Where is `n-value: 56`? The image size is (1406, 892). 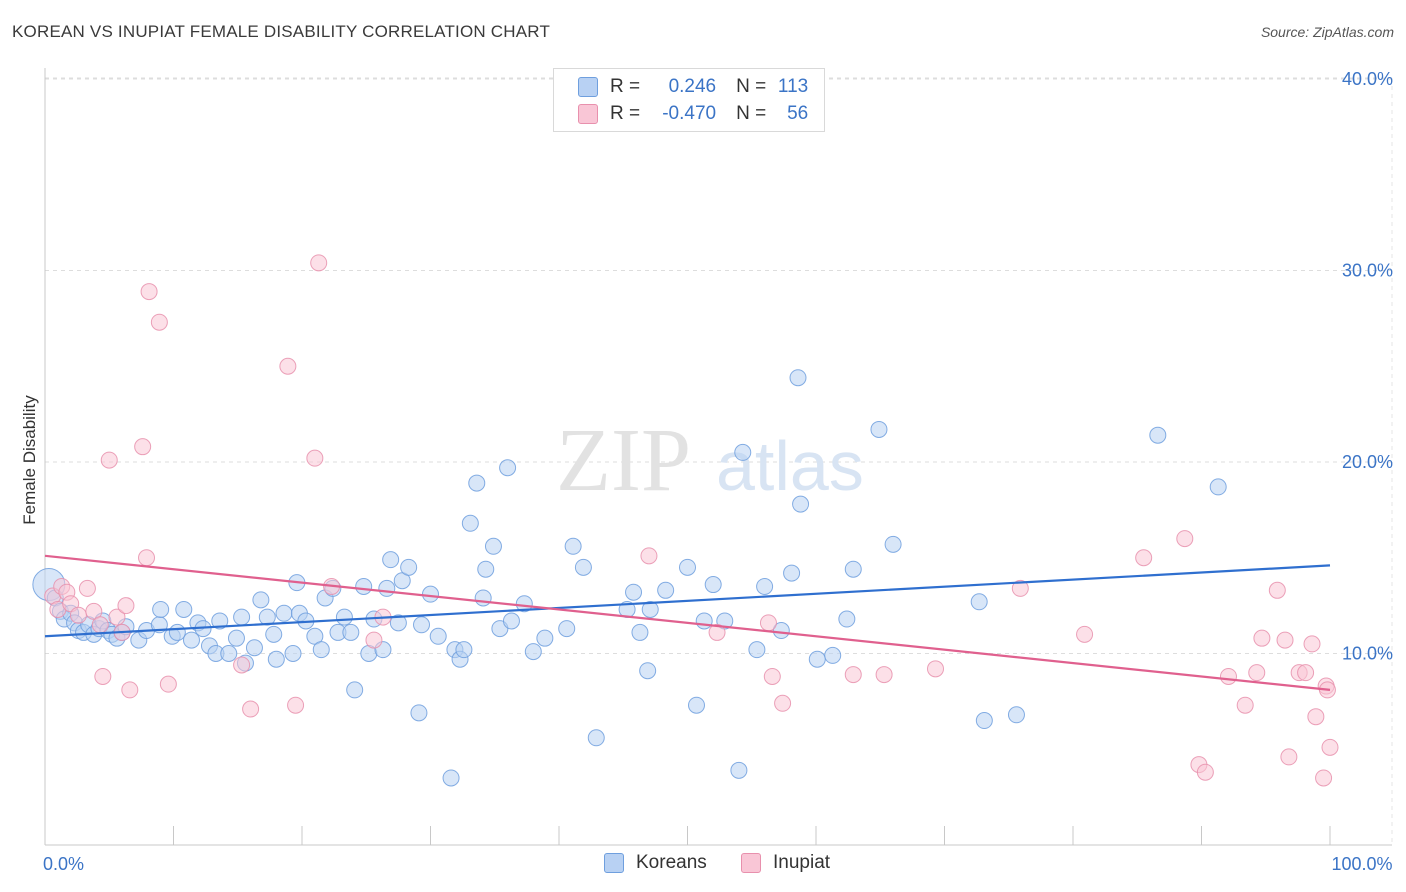 n-value: 56 is located at coordinates (798, 113).